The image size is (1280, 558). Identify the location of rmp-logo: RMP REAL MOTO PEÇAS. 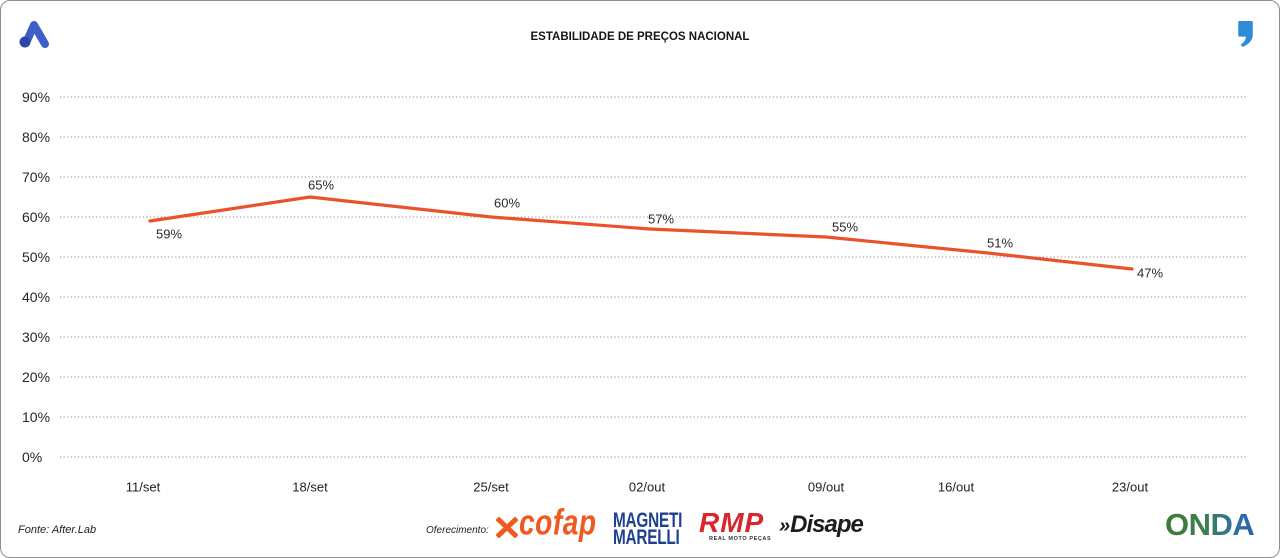
(735, 527).